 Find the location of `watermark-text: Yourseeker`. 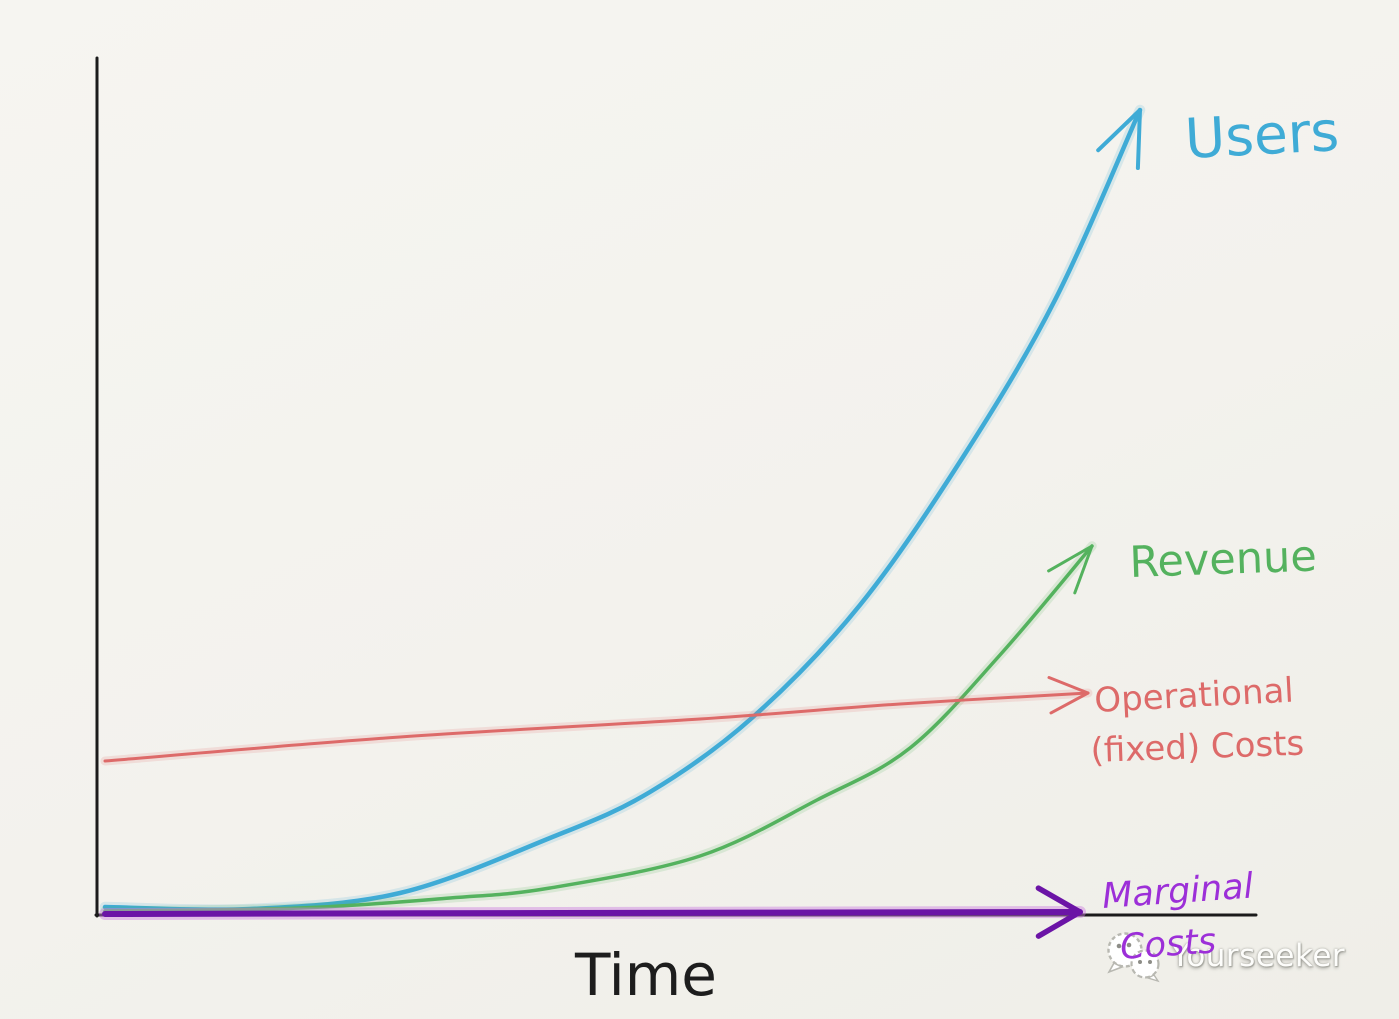

watermark-text: Yourseeker is located at coordinates (1258, 956).